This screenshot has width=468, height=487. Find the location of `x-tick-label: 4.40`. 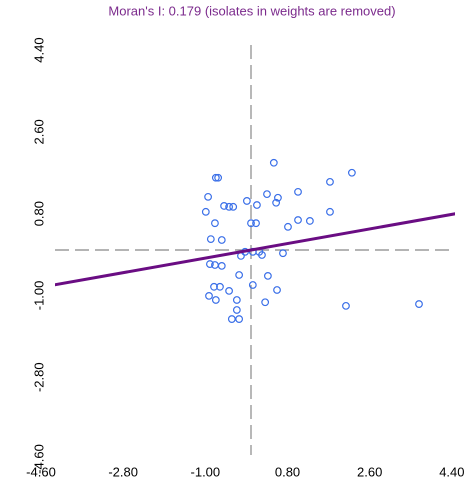

x-tick-label: 4.40 is located at coordinates (451, 471).